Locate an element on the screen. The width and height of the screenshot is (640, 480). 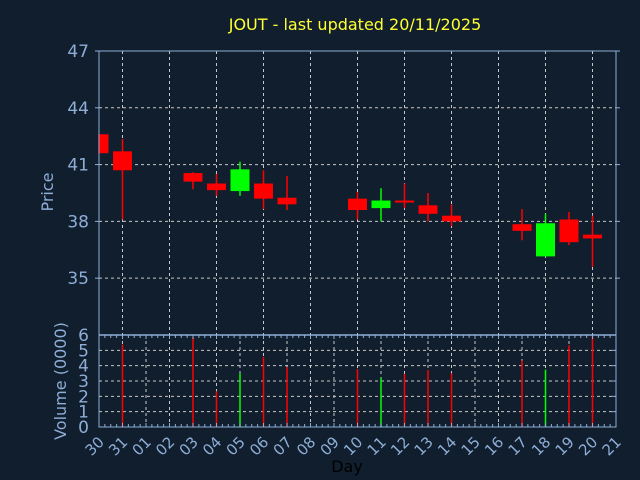
x-tick-label: 13 is located at coordinates (424, 446).